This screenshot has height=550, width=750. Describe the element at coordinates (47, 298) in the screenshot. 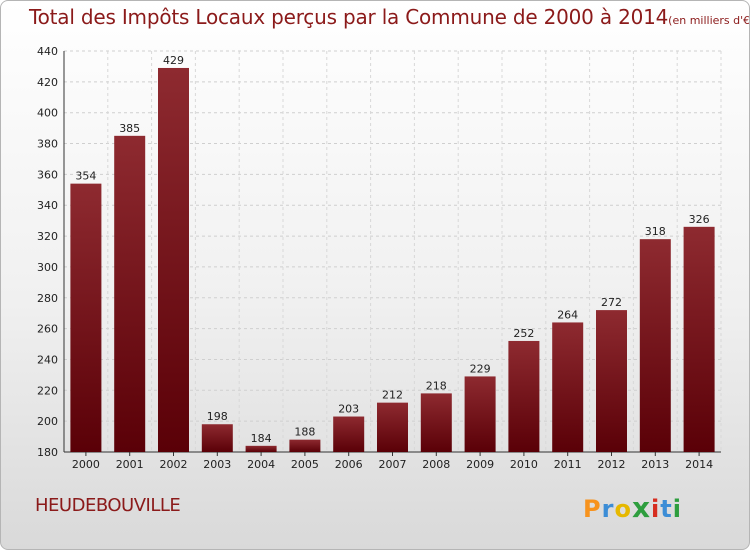

I see `y-tick-label: 280` at that location.